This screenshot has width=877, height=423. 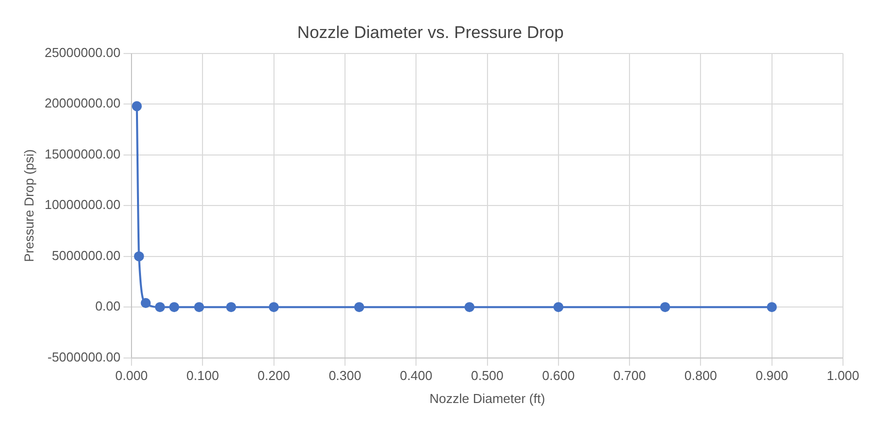 What do you see at coordinates (629, 376) in the screenshot?
I see `x-tick-label: 0.700` at bounding box center [629, 376].